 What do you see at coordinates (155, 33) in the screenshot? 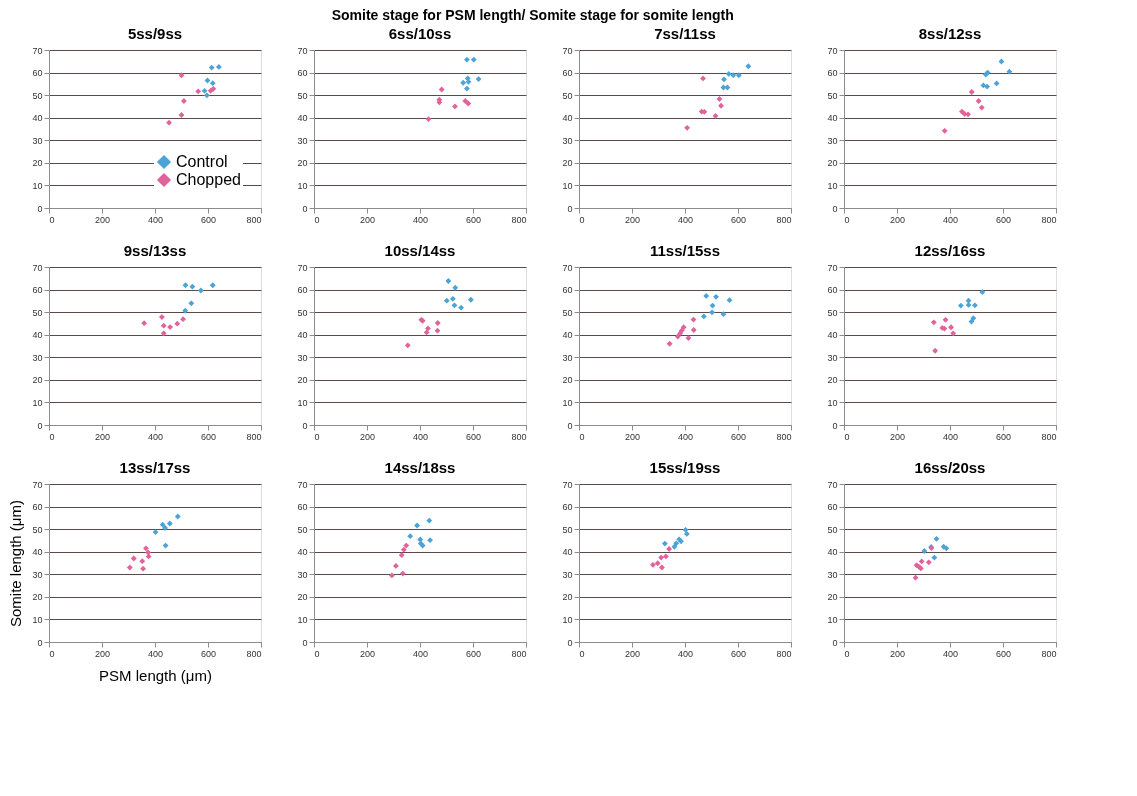
I see `chart-title: 5ss/9ss` at bounding box center [155, 33].